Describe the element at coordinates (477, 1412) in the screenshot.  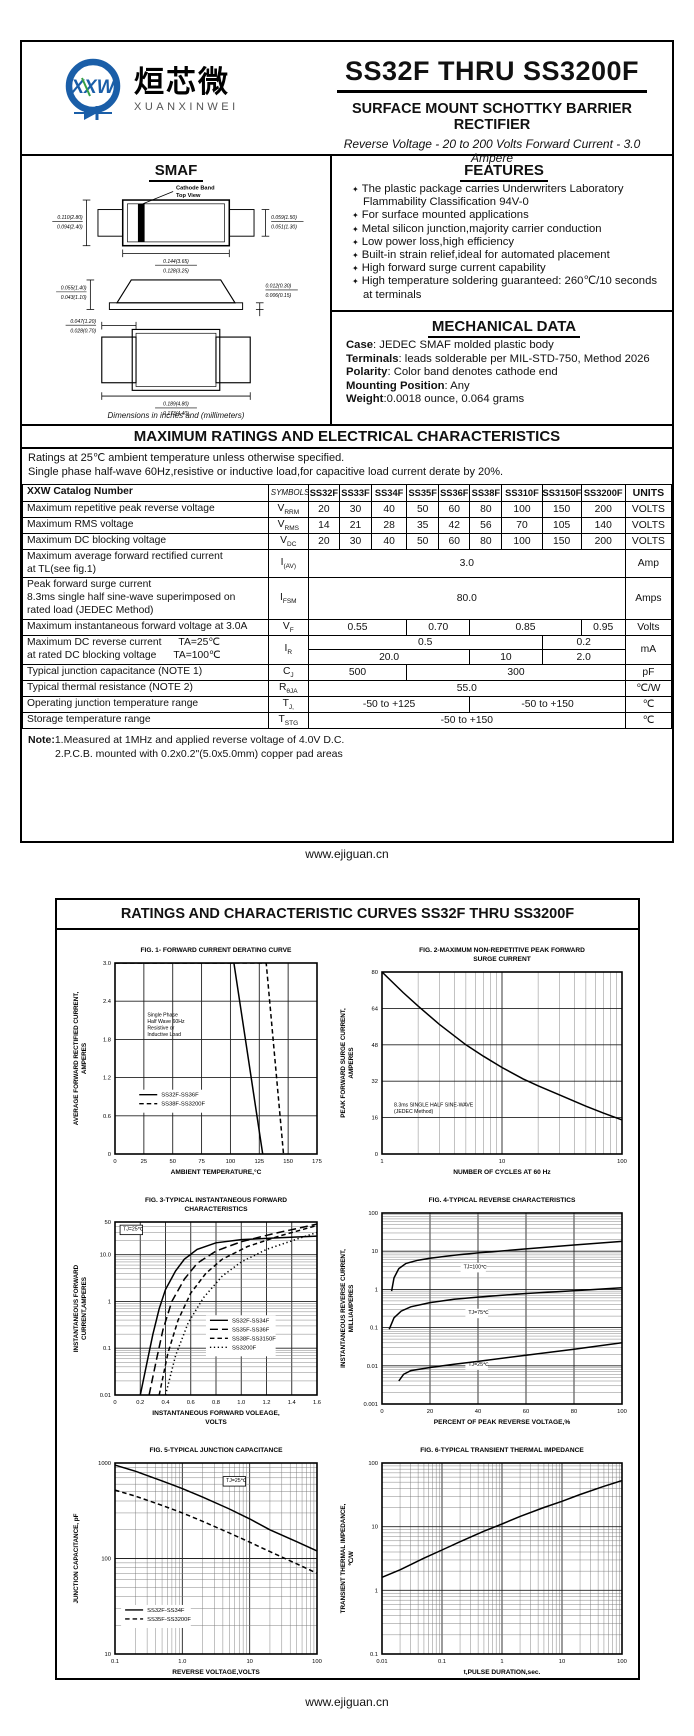
I see `svg-text: 40` at that location.